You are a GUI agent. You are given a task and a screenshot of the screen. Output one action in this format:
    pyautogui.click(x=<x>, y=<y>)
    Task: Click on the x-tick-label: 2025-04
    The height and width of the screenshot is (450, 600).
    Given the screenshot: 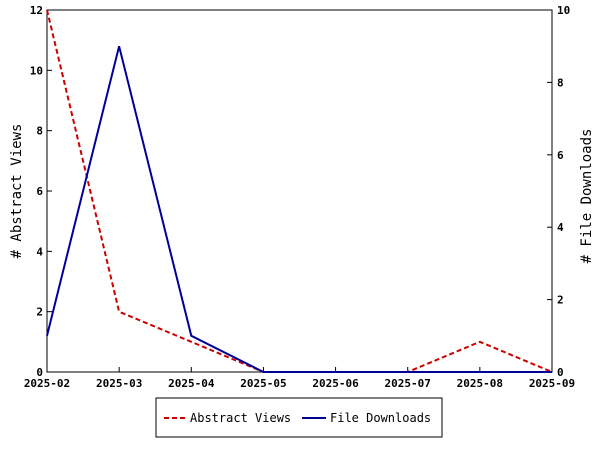 What is the action you would take?
    pyautogui.click(x=191, y=383)
    